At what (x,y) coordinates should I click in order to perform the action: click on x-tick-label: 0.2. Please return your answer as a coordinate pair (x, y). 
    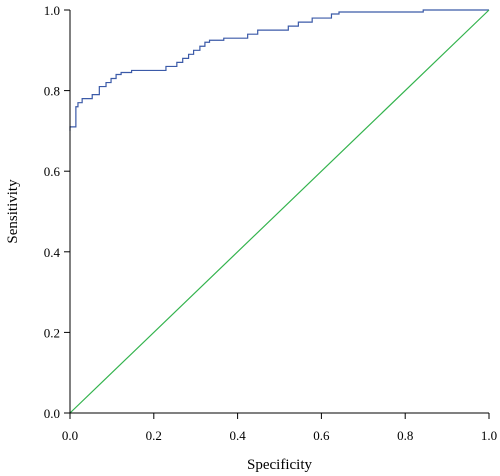
    Looking at the image, I should click on (154, 435).